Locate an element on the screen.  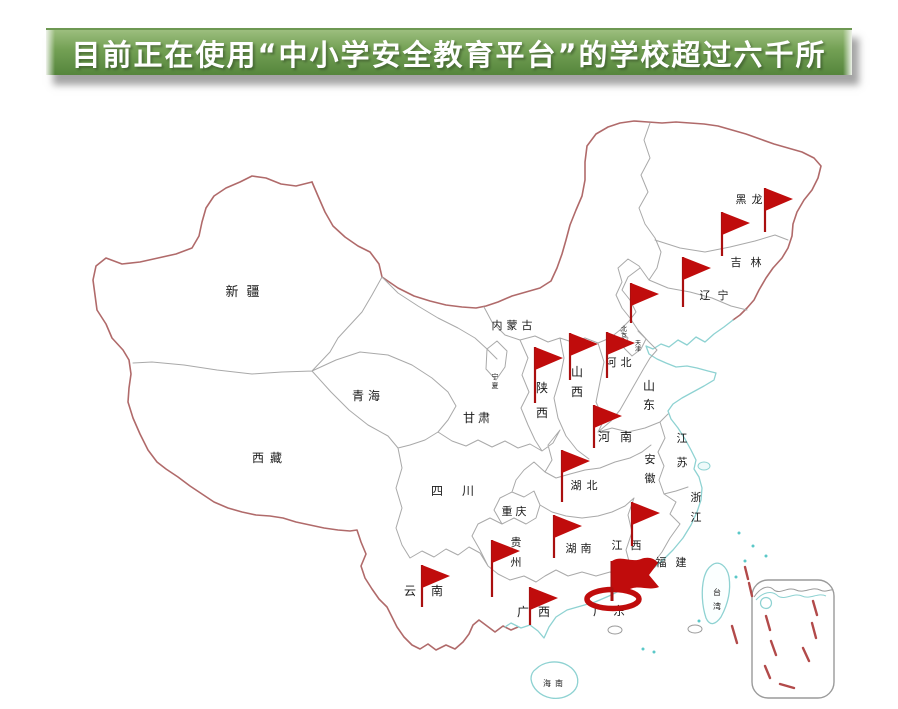
province-label: 福建 is located at coordinates (671, 562).